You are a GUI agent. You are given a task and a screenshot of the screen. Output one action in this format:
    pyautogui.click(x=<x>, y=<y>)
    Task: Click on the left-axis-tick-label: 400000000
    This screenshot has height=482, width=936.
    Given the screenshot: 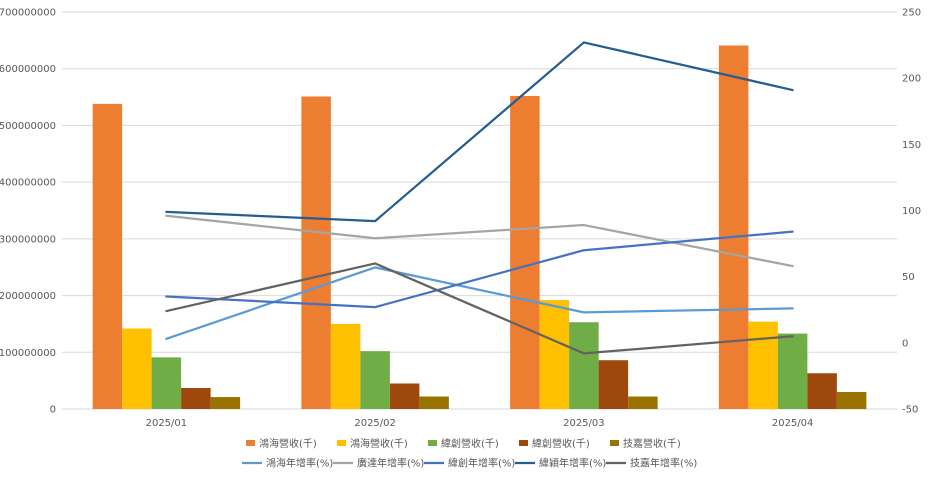 What is the action you would take?
    pyautogui.click(x=28, y=183)
    